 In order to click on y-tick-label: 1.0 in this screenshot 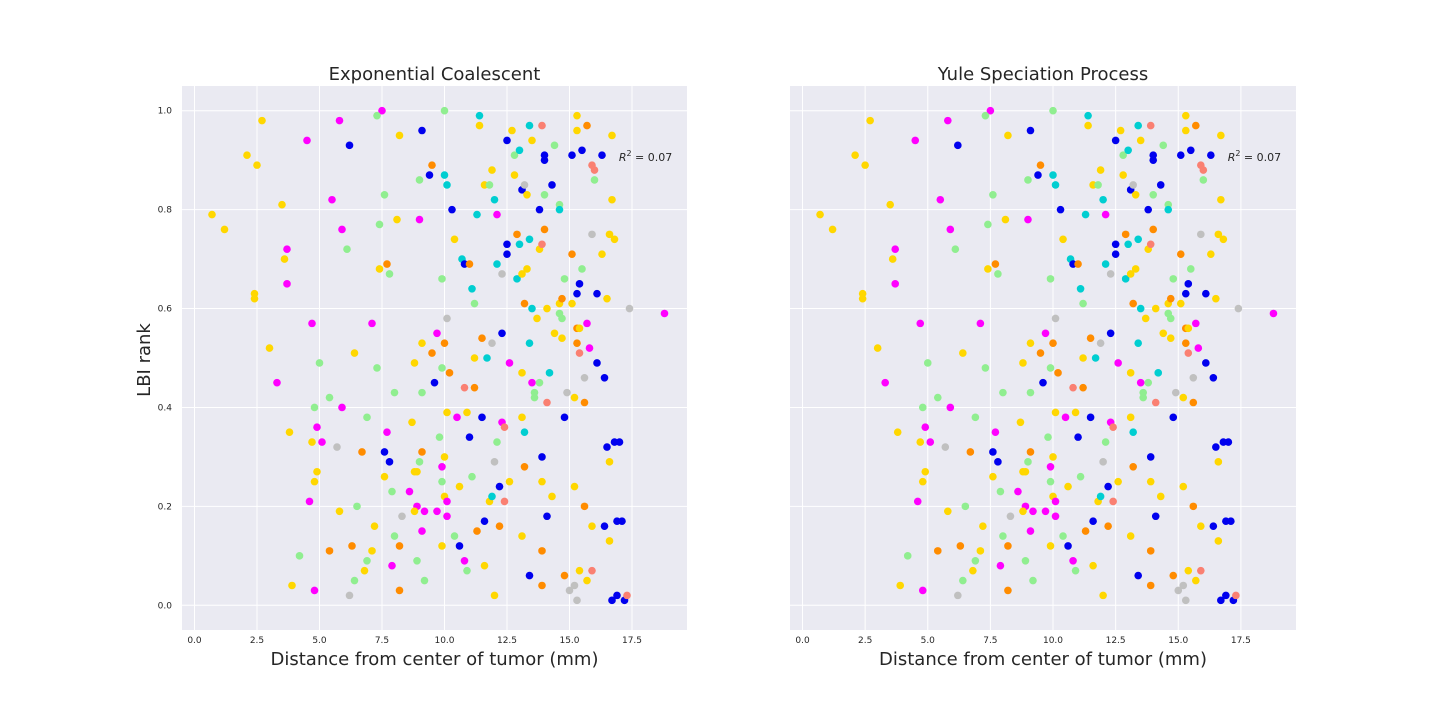, I will do `click(165, 112)`.